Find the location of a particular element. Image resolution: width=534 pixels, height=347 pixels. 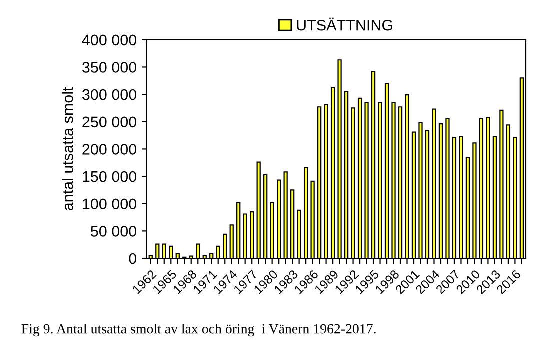

y-tick-label: 100 000 is located at coordinates (110, 204).